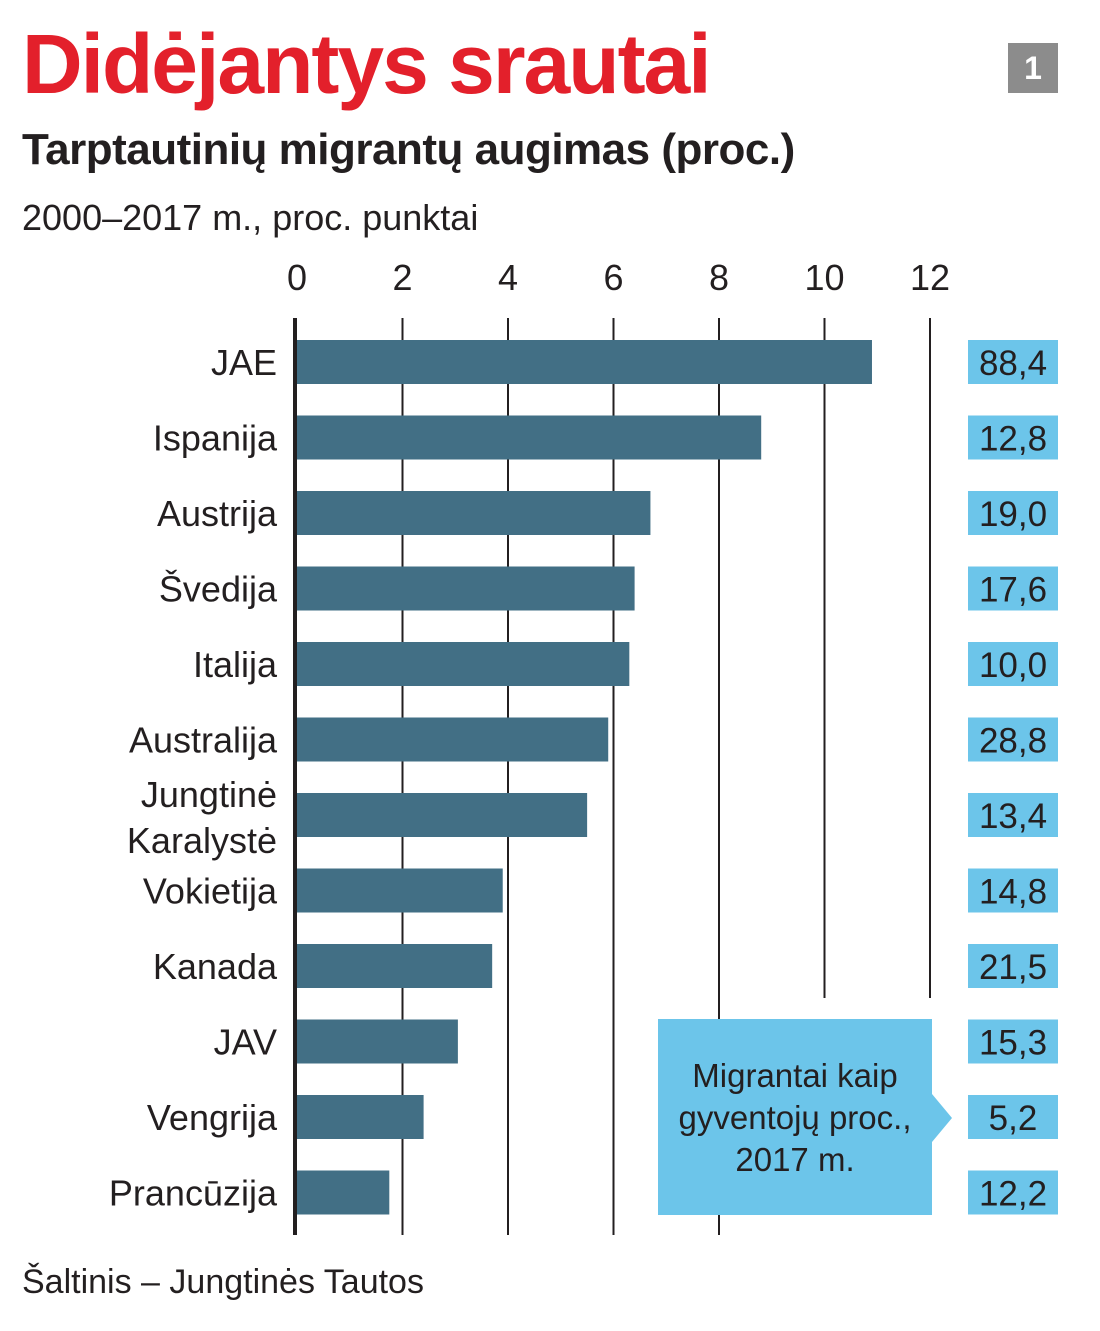 This screenshot has width=1100, height=1331. Describe the element at coordinates (824, 277) in the screenshot. I see `x-tick-label: 10` at that location.